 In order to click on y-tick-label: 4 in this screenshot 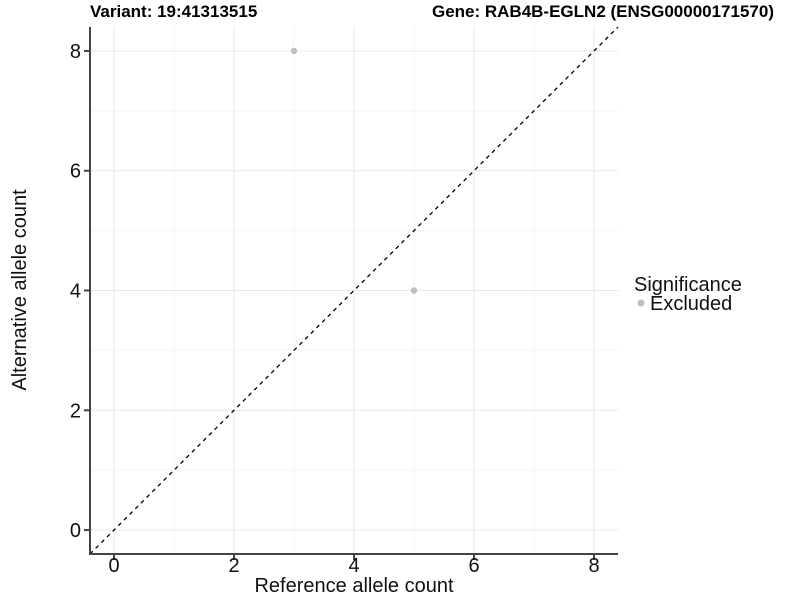, I will do `click(75, 292)`.